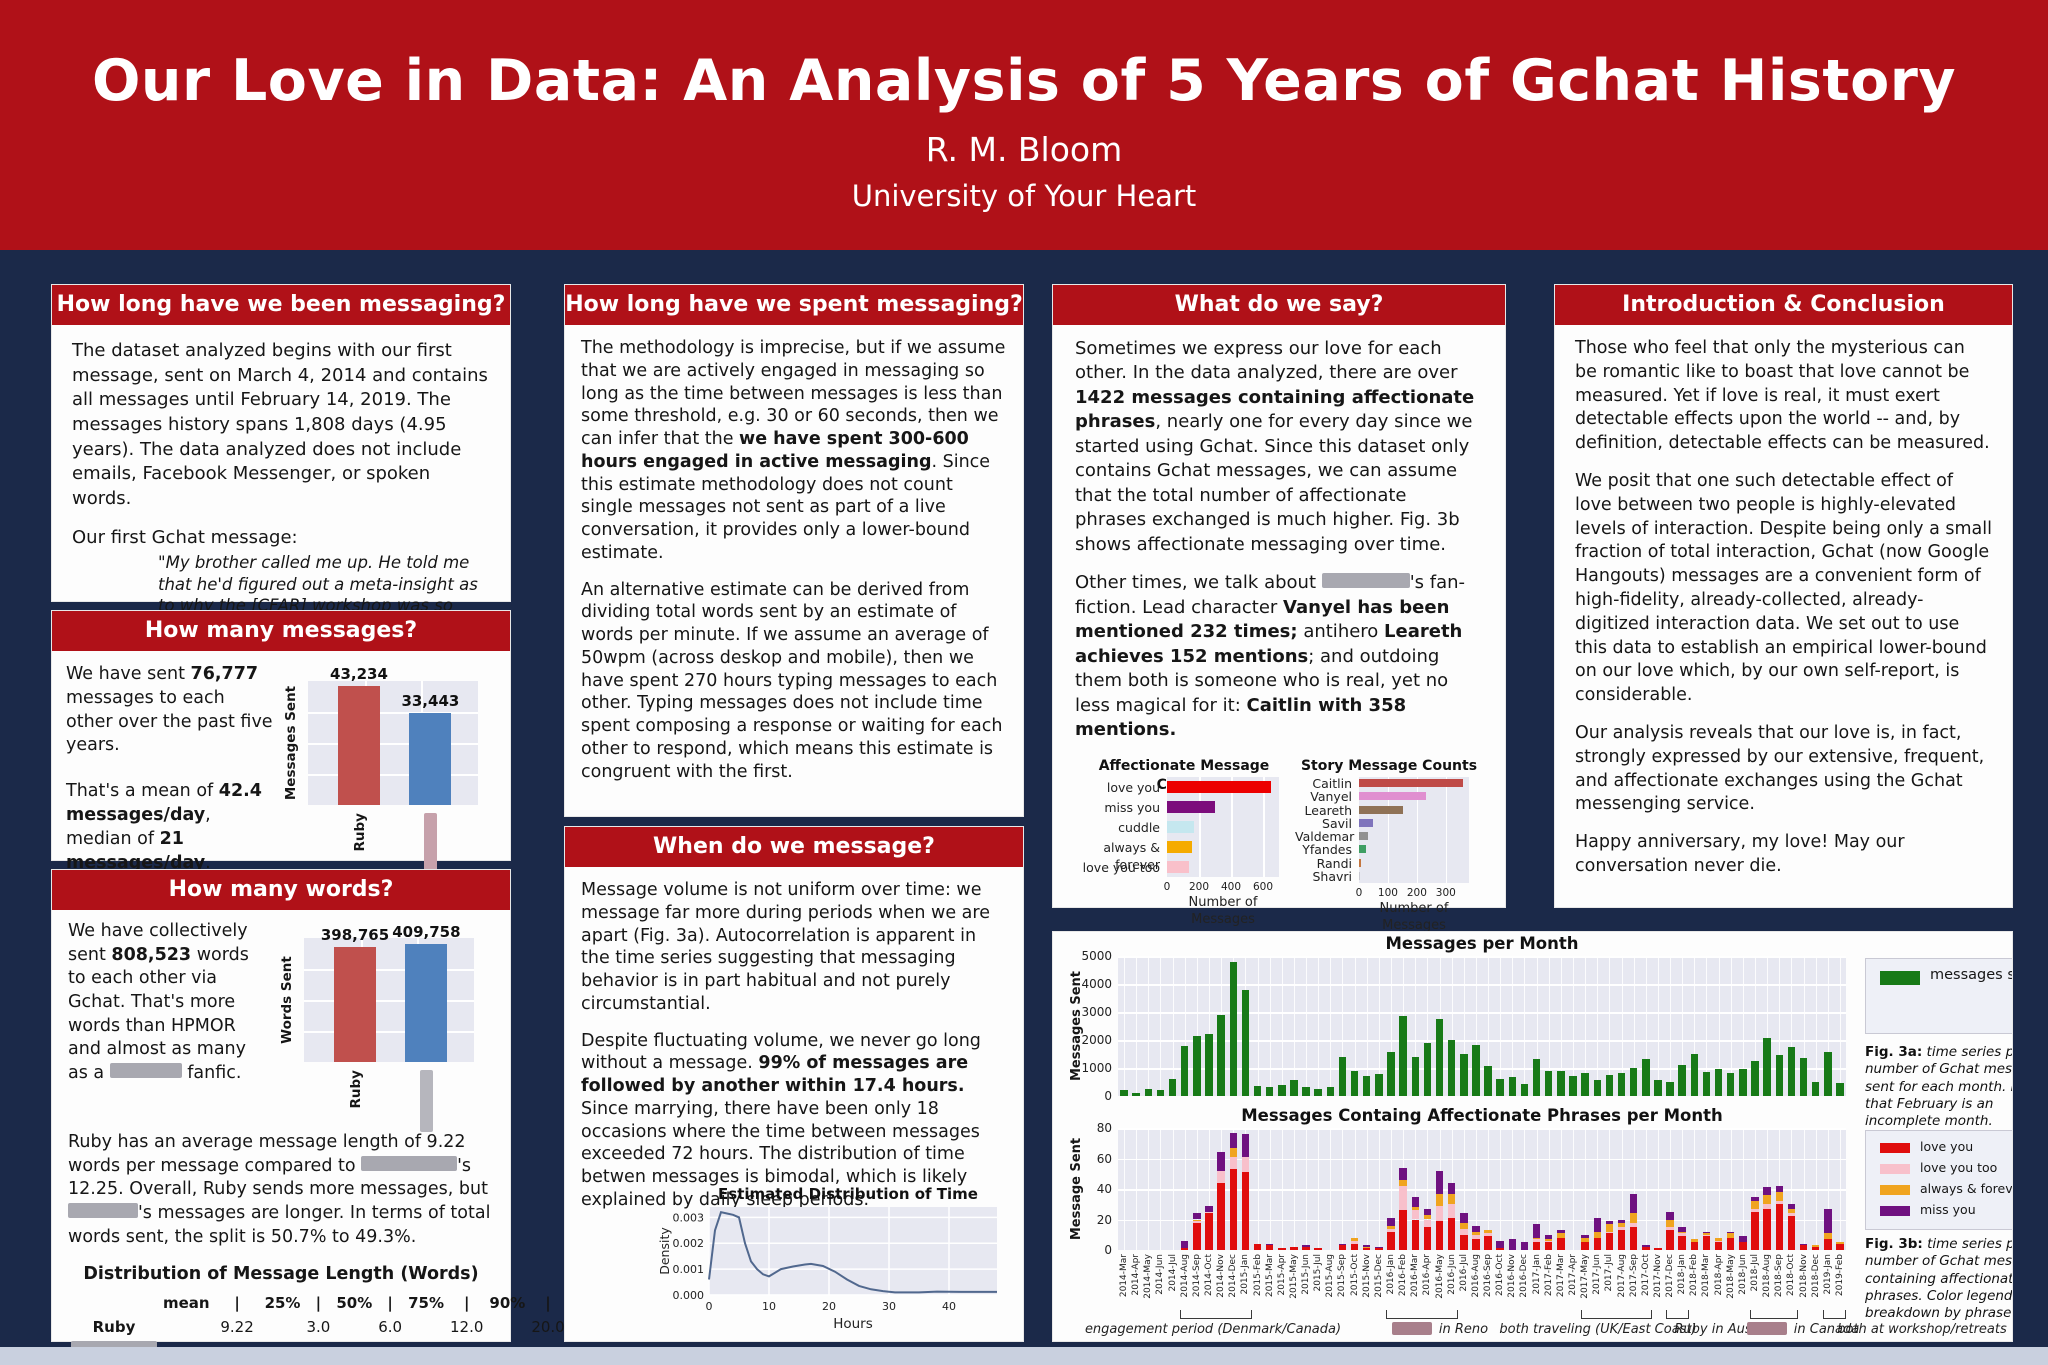 Image resolution: width=2048 pixels, height=1365 pixels. I want to click on chart-title: Story Message Counts, so click(1389, 765).